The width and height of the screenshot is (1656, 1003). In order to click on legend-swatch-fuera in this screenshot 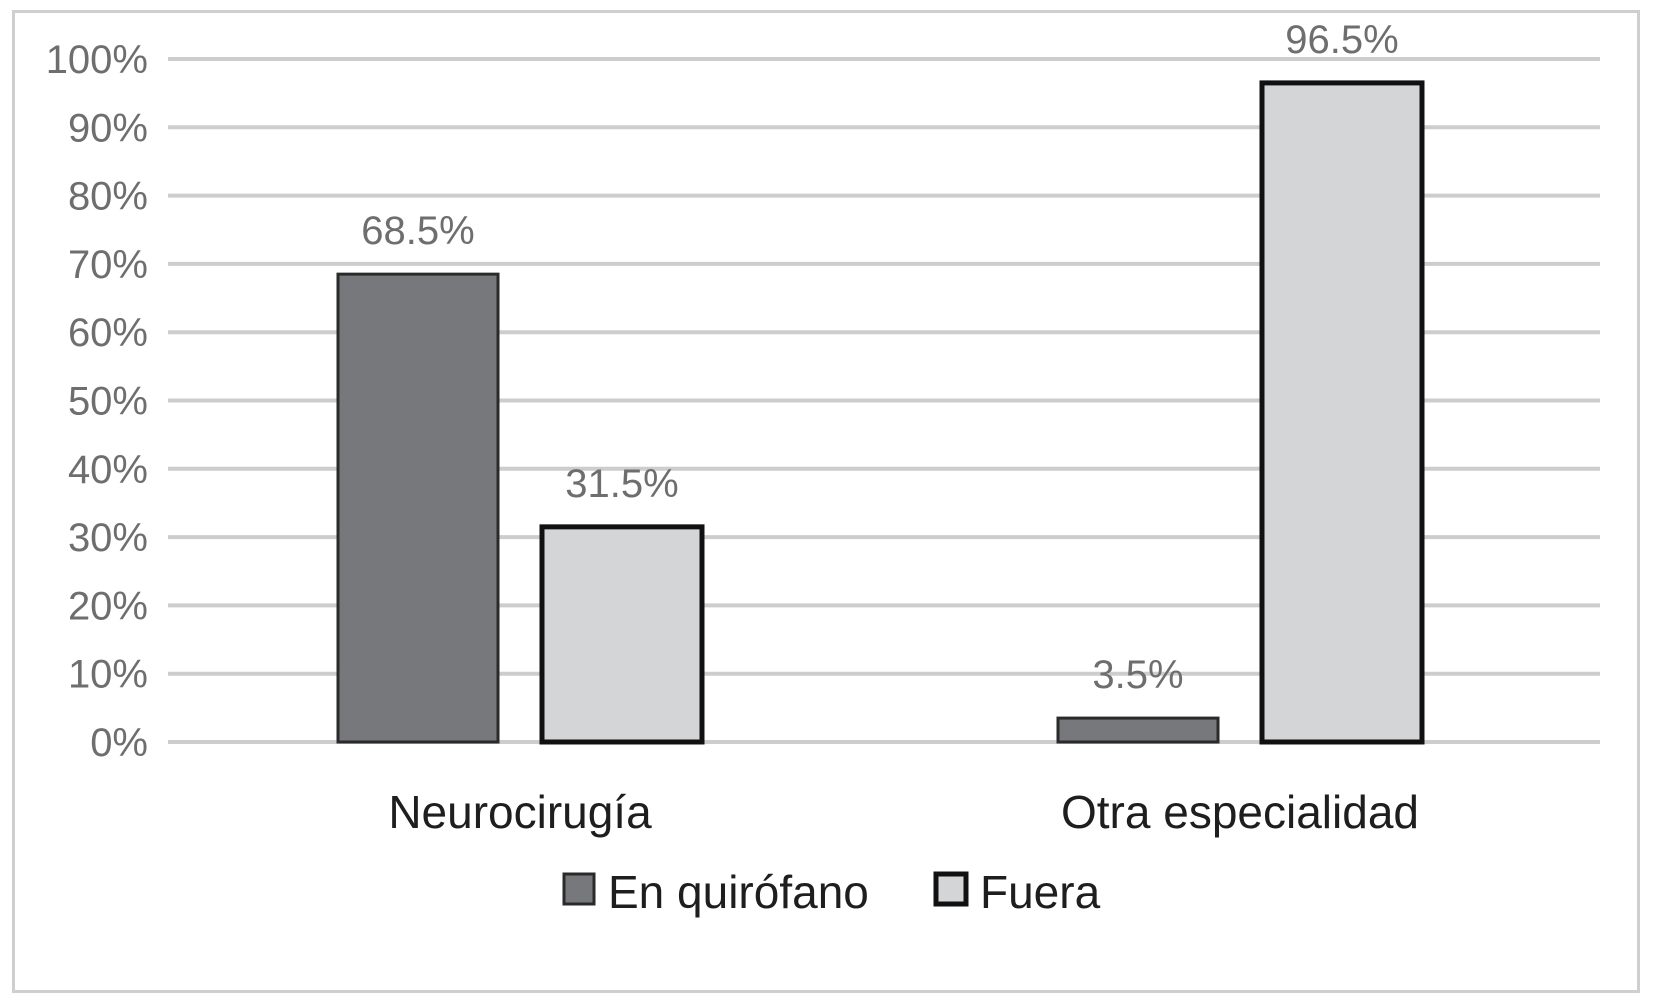, I will do `click(951, 889)`.